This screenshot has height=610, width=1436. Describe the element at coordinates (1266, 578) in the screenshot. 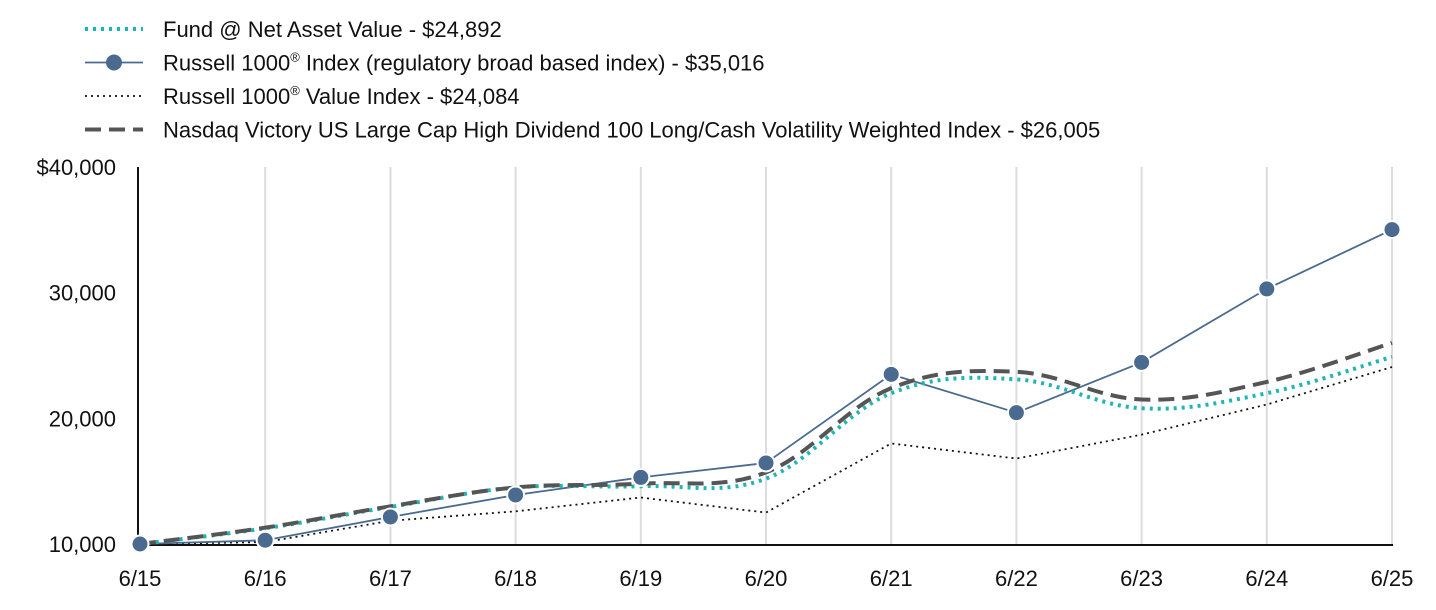

I see `x-tick-label: 6/24` at that location.